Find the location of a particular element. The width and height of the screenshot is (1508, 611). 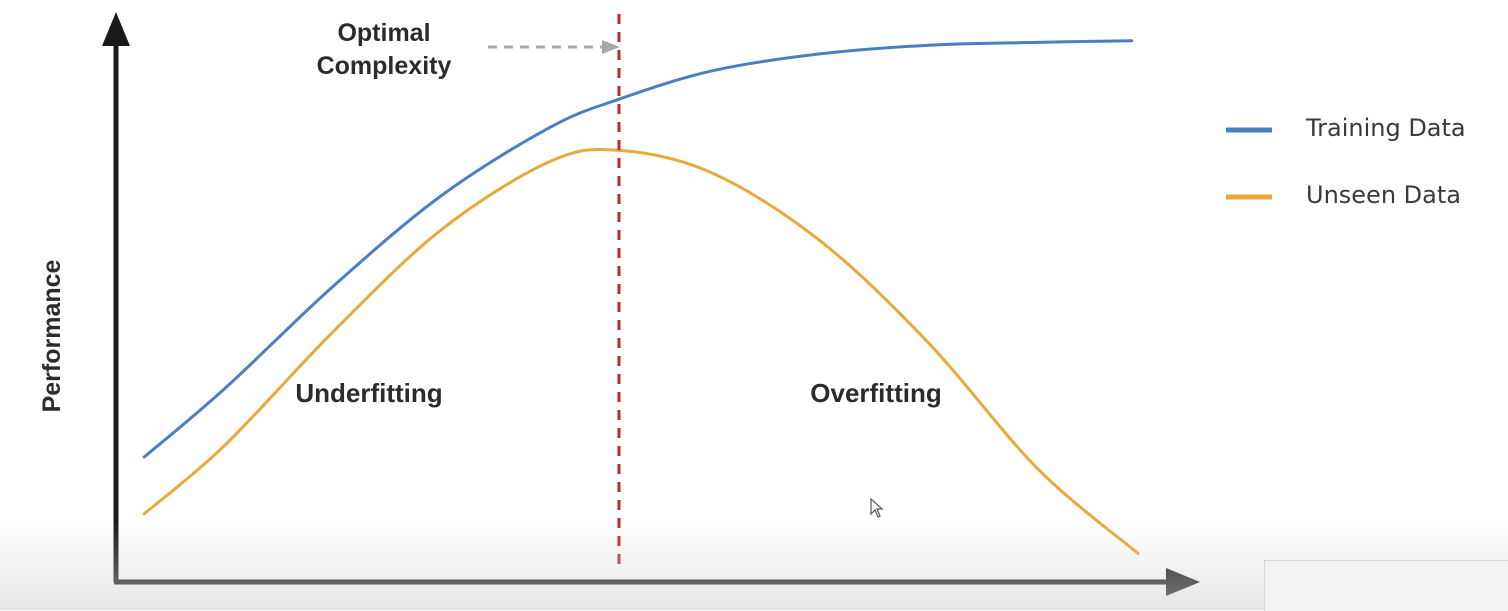

y-axis-arrow is located at coordinates (116, 29).